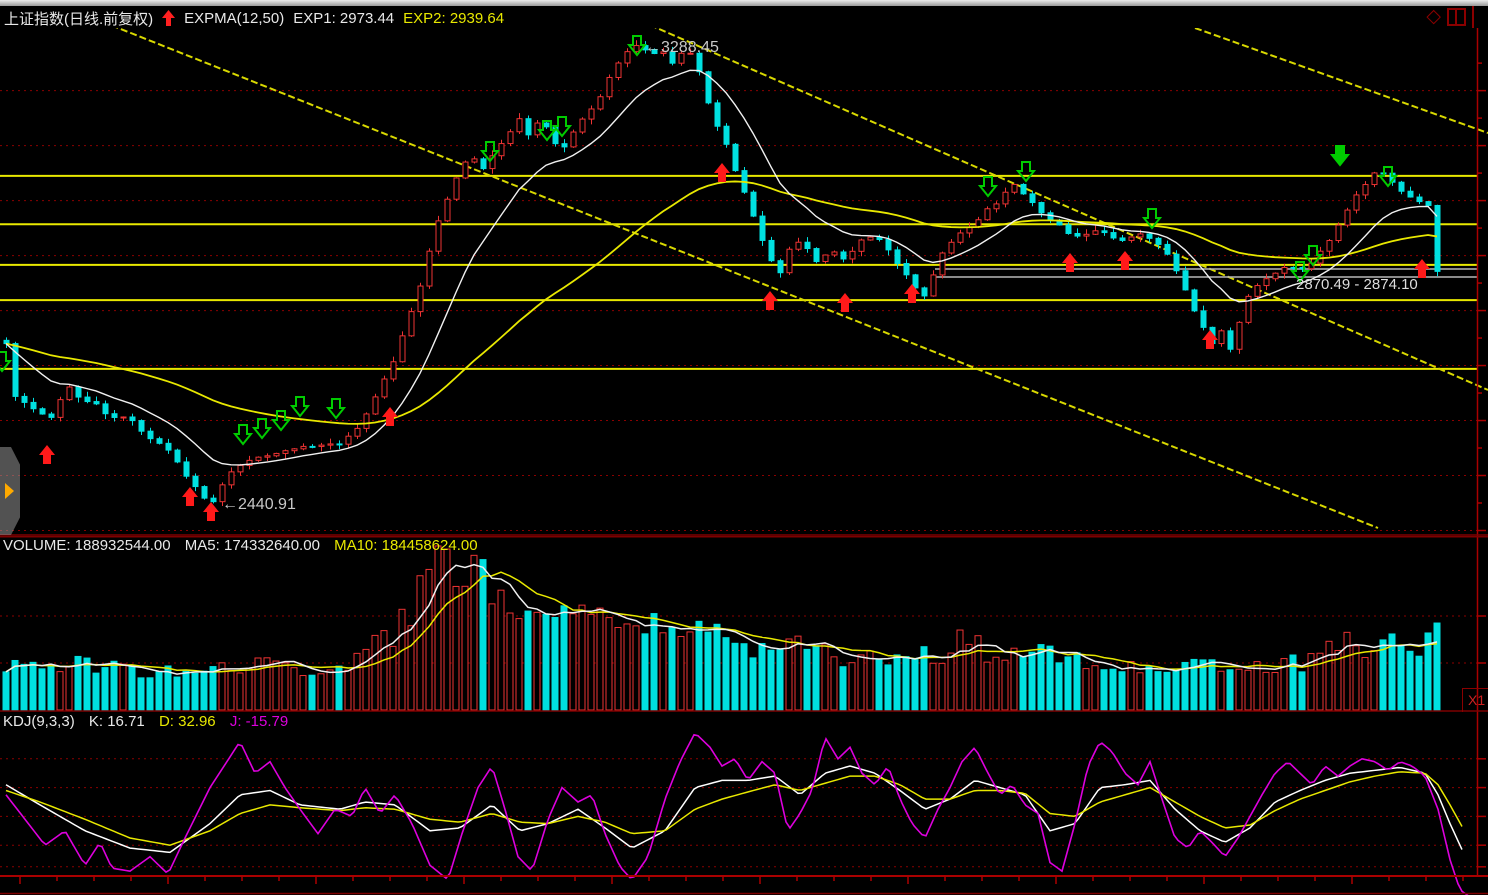  I want to click on split-window-icon, so click(1456, 17).